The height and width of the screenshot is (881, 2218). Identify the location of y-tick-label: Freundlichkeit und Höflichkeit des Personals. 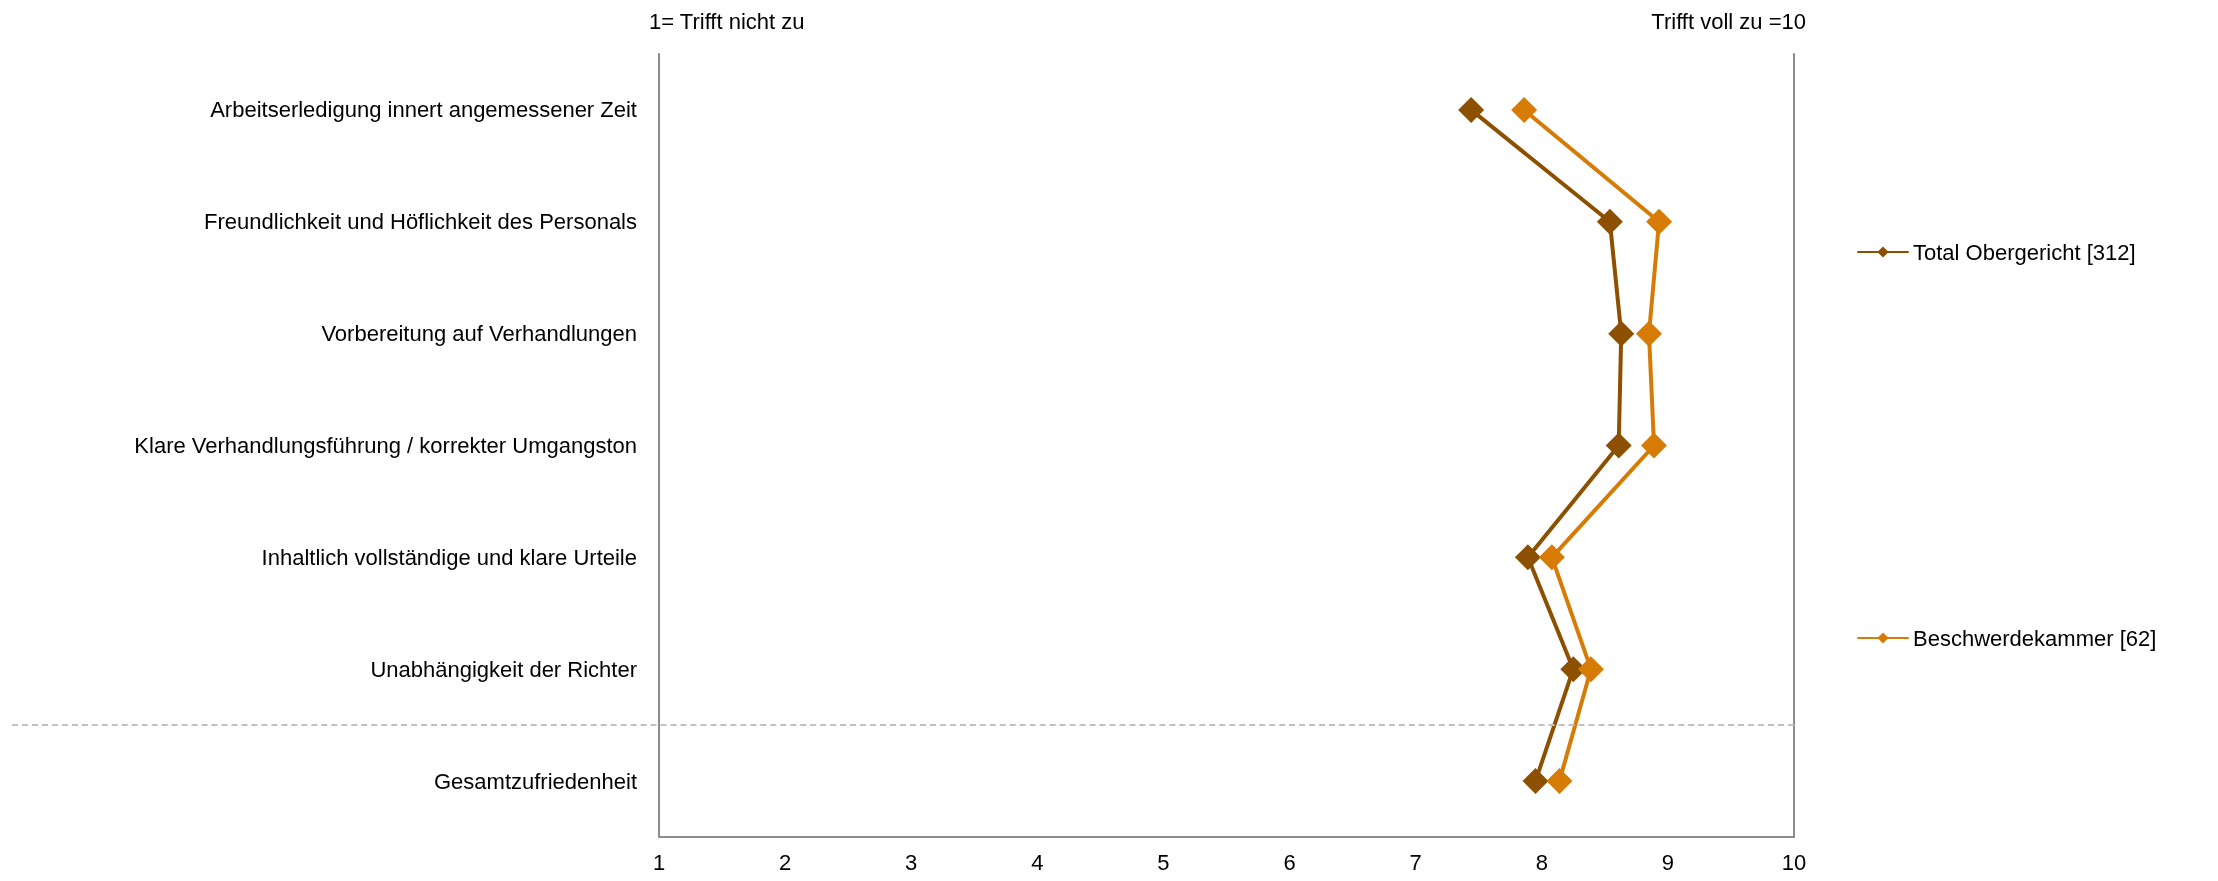
(420, 222).